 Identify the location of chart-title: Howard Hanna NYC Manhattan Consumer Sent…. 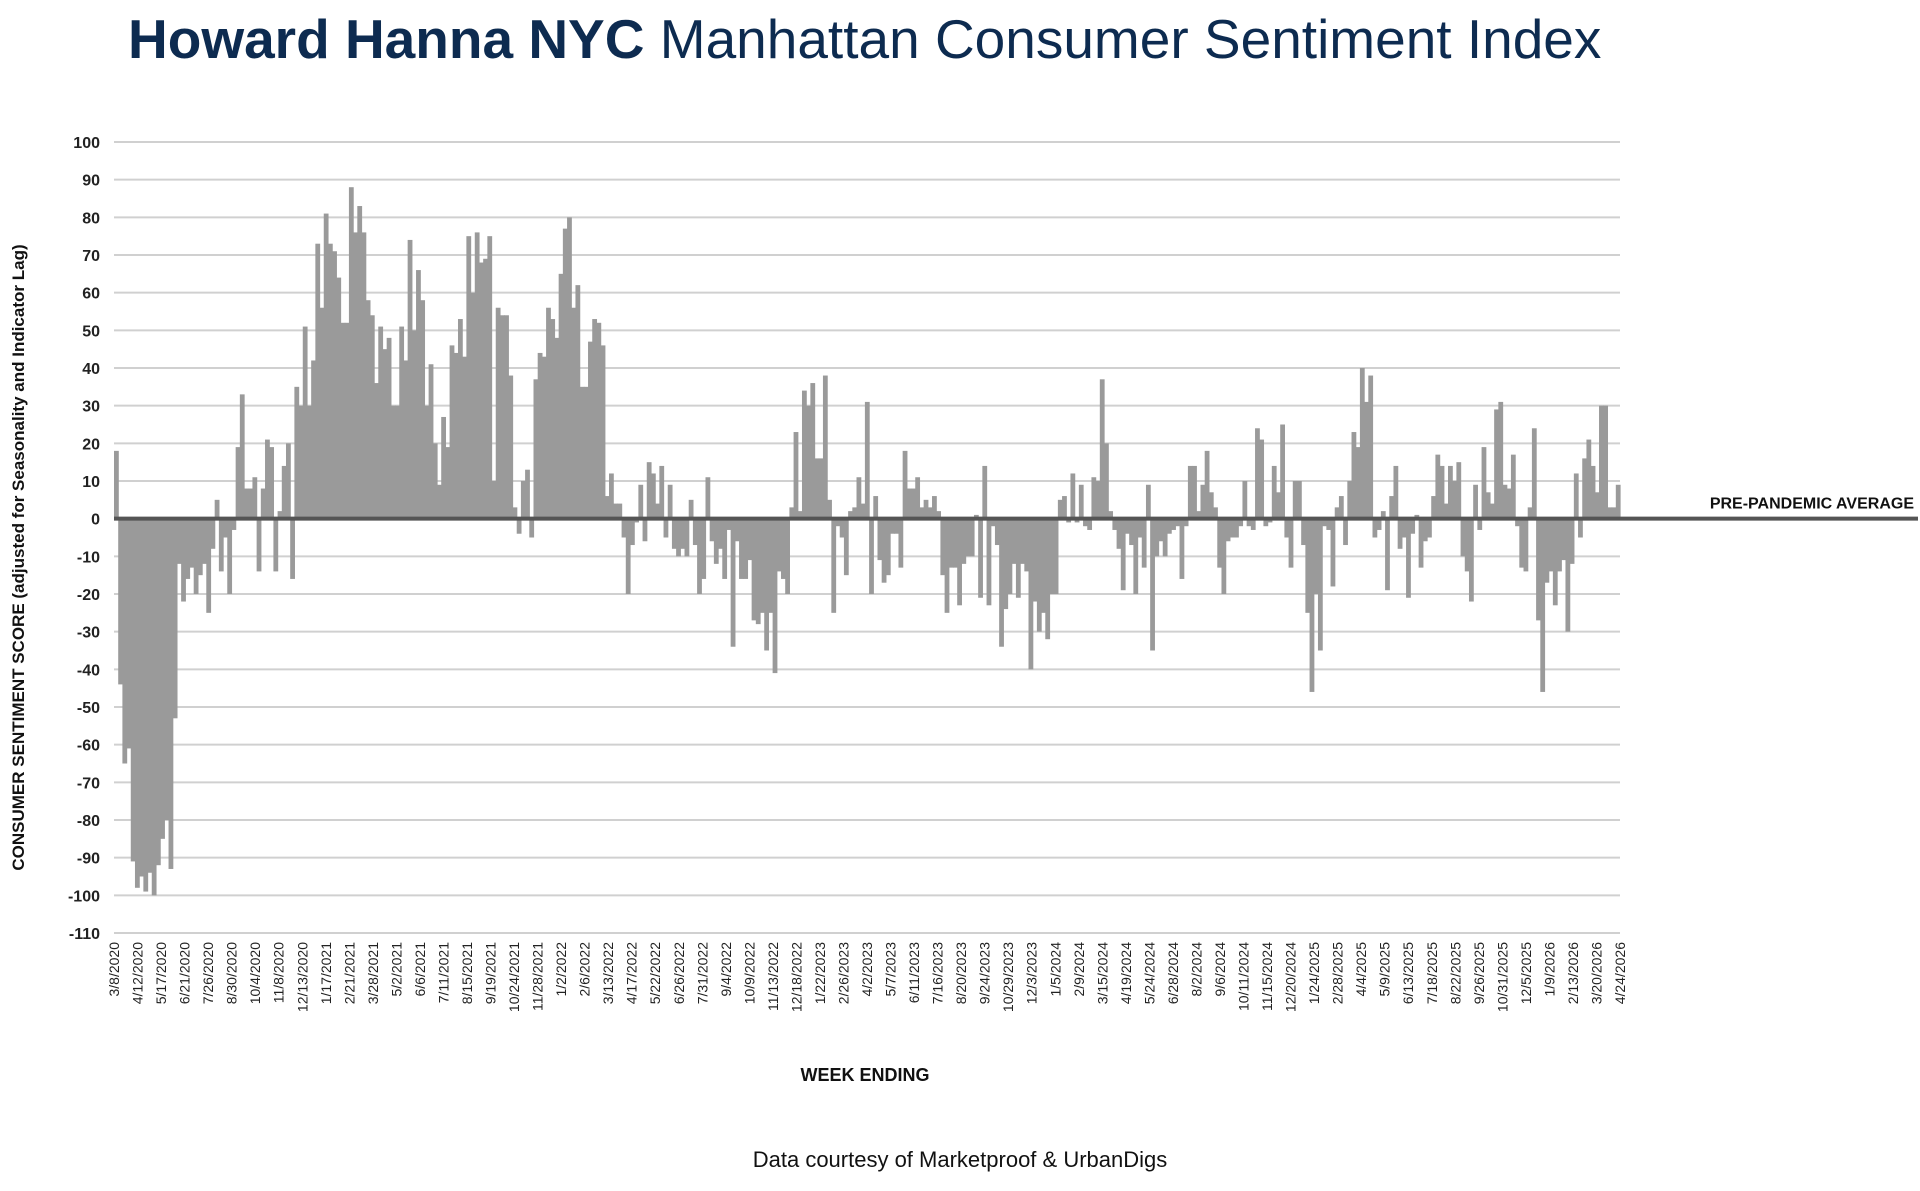
(864, 39).